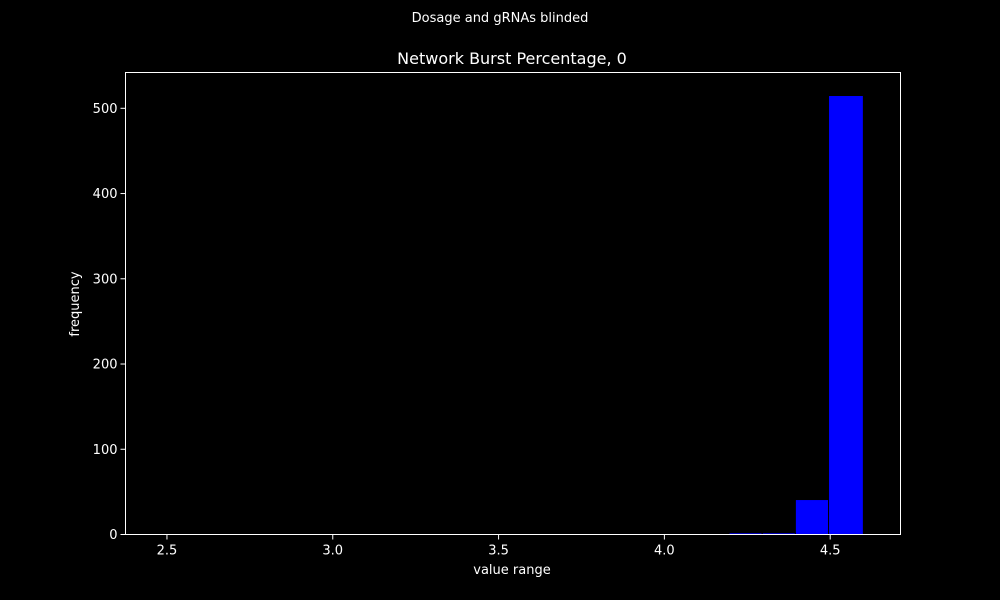 The image size is (1000, 600). Describe the element at coordinates (109, 322) in the screenshot. I see `y-axis: 0 100 200 300 400 500` at that location.